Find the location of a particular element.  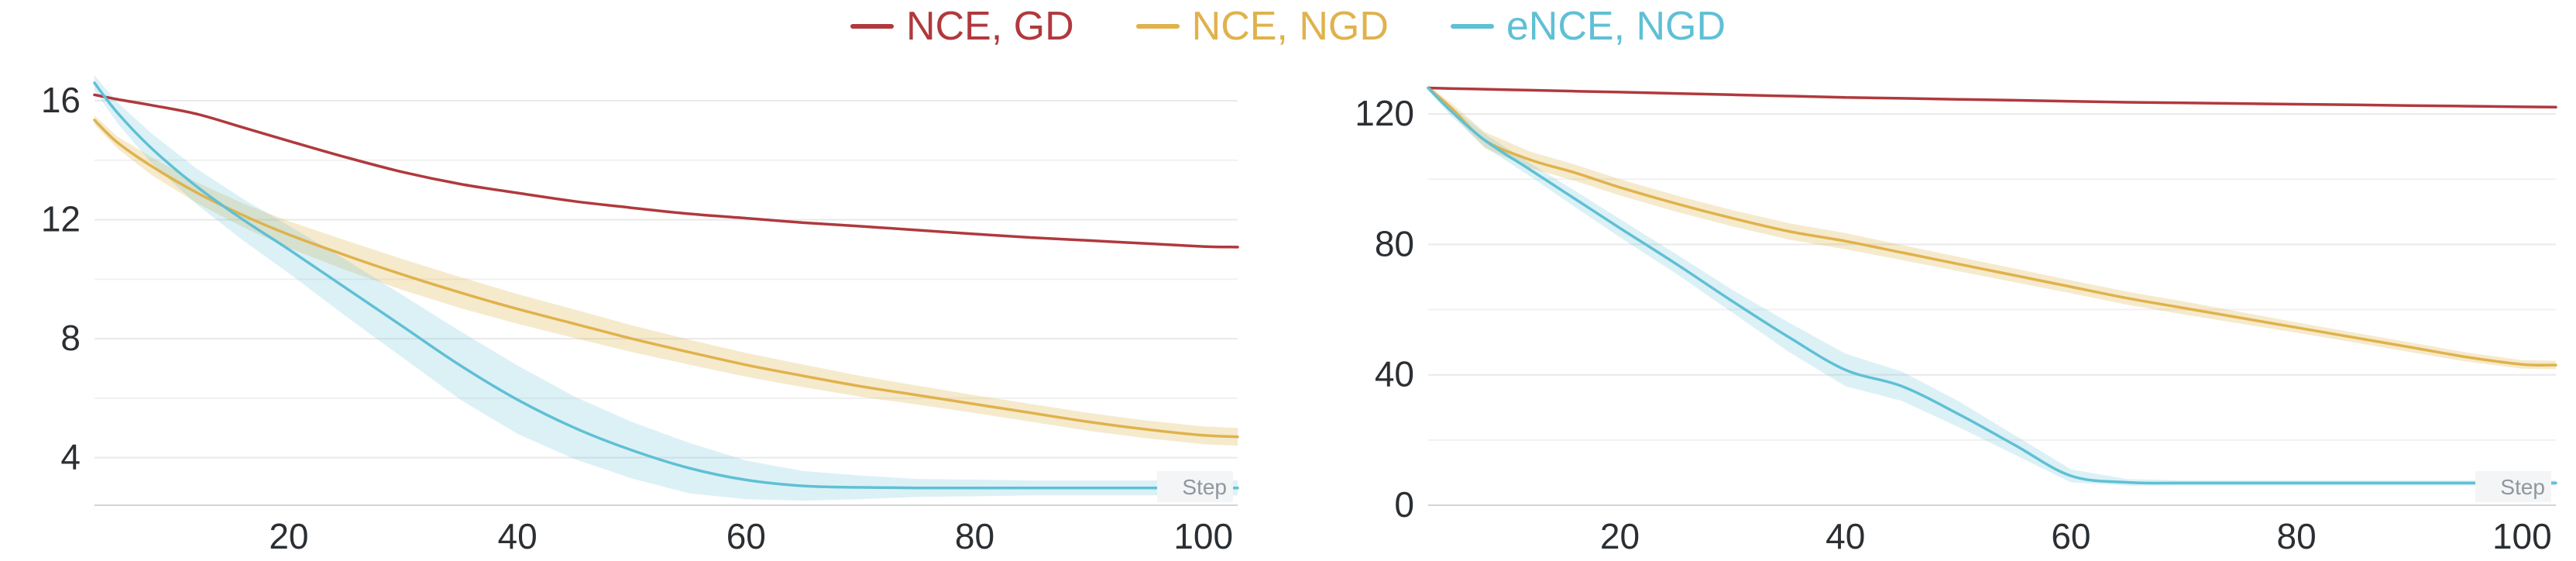

legend-item-nce-ngd: NCE, NGD is located at coordinates (1262, 26).